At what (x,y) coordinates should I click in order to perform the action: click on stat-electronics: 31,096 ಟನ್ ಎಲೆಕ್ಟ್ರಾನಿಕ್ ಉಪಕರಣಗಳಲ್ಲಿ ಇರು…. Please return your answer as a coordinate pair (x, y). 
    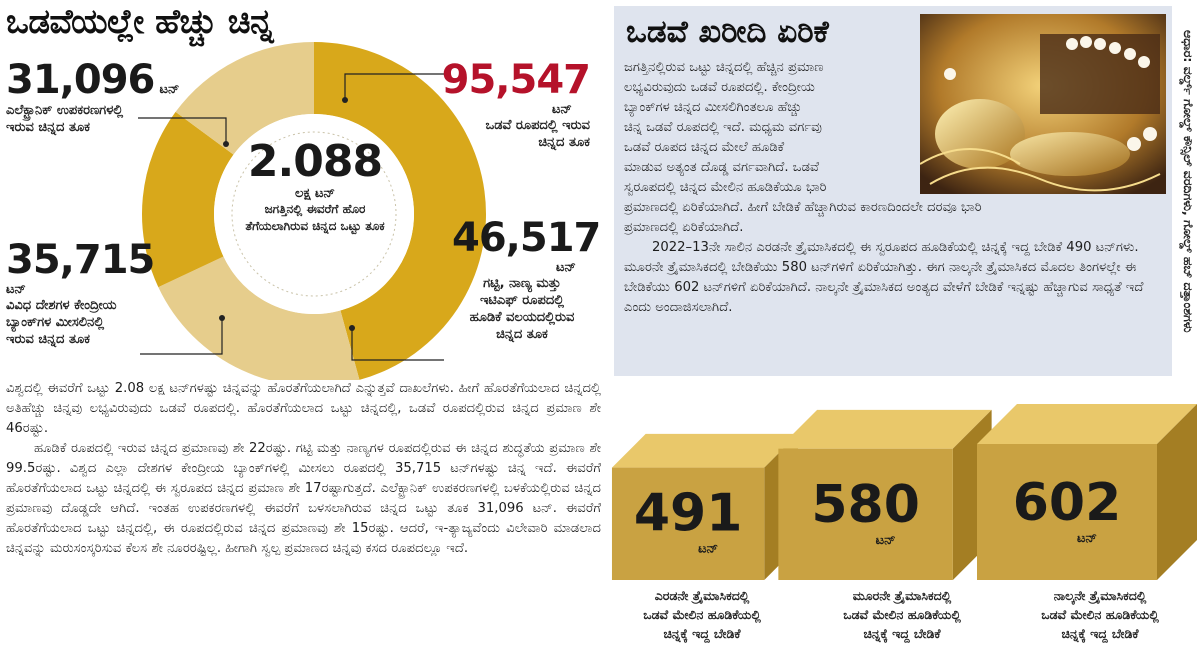
    Looking at the image, I should click on (96, 97).